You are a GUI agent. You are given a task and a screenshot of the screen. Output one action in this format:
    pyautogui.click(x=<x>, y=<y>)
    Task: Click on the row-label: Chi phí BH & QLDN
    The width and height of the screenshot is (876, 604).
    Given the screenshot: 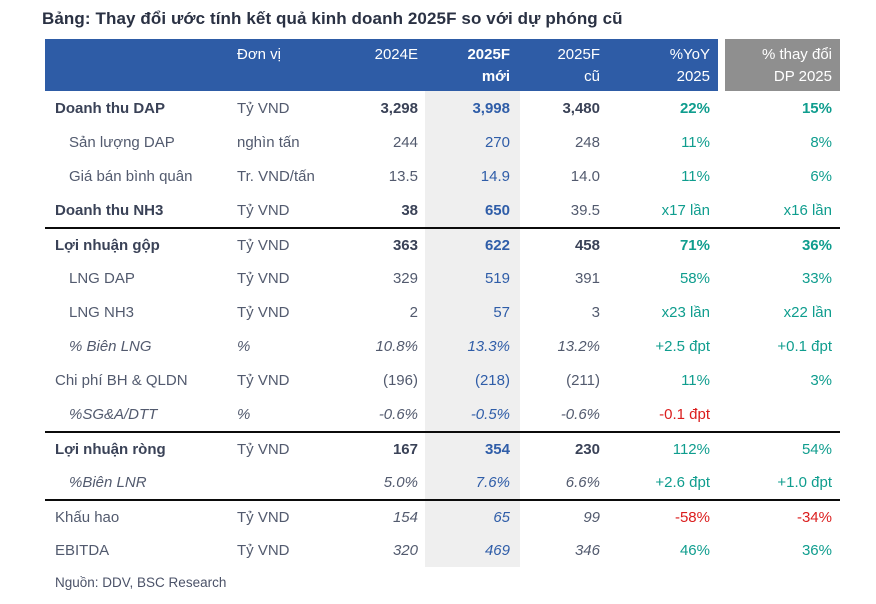 What is the action you would take?
    pyautogui.click(x=121, y=380)
    